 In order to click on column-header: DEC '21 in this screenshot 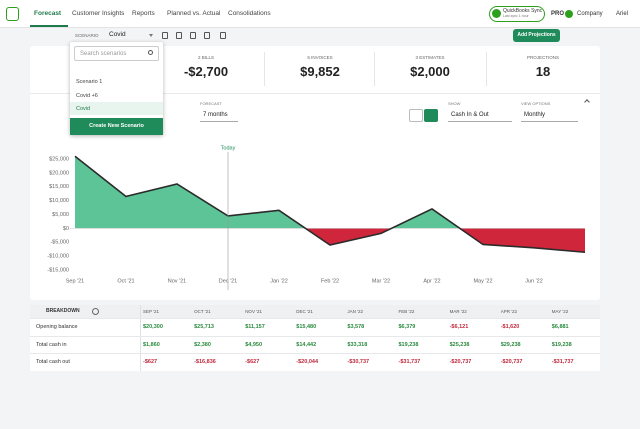, I will do `click(304, 311)`.